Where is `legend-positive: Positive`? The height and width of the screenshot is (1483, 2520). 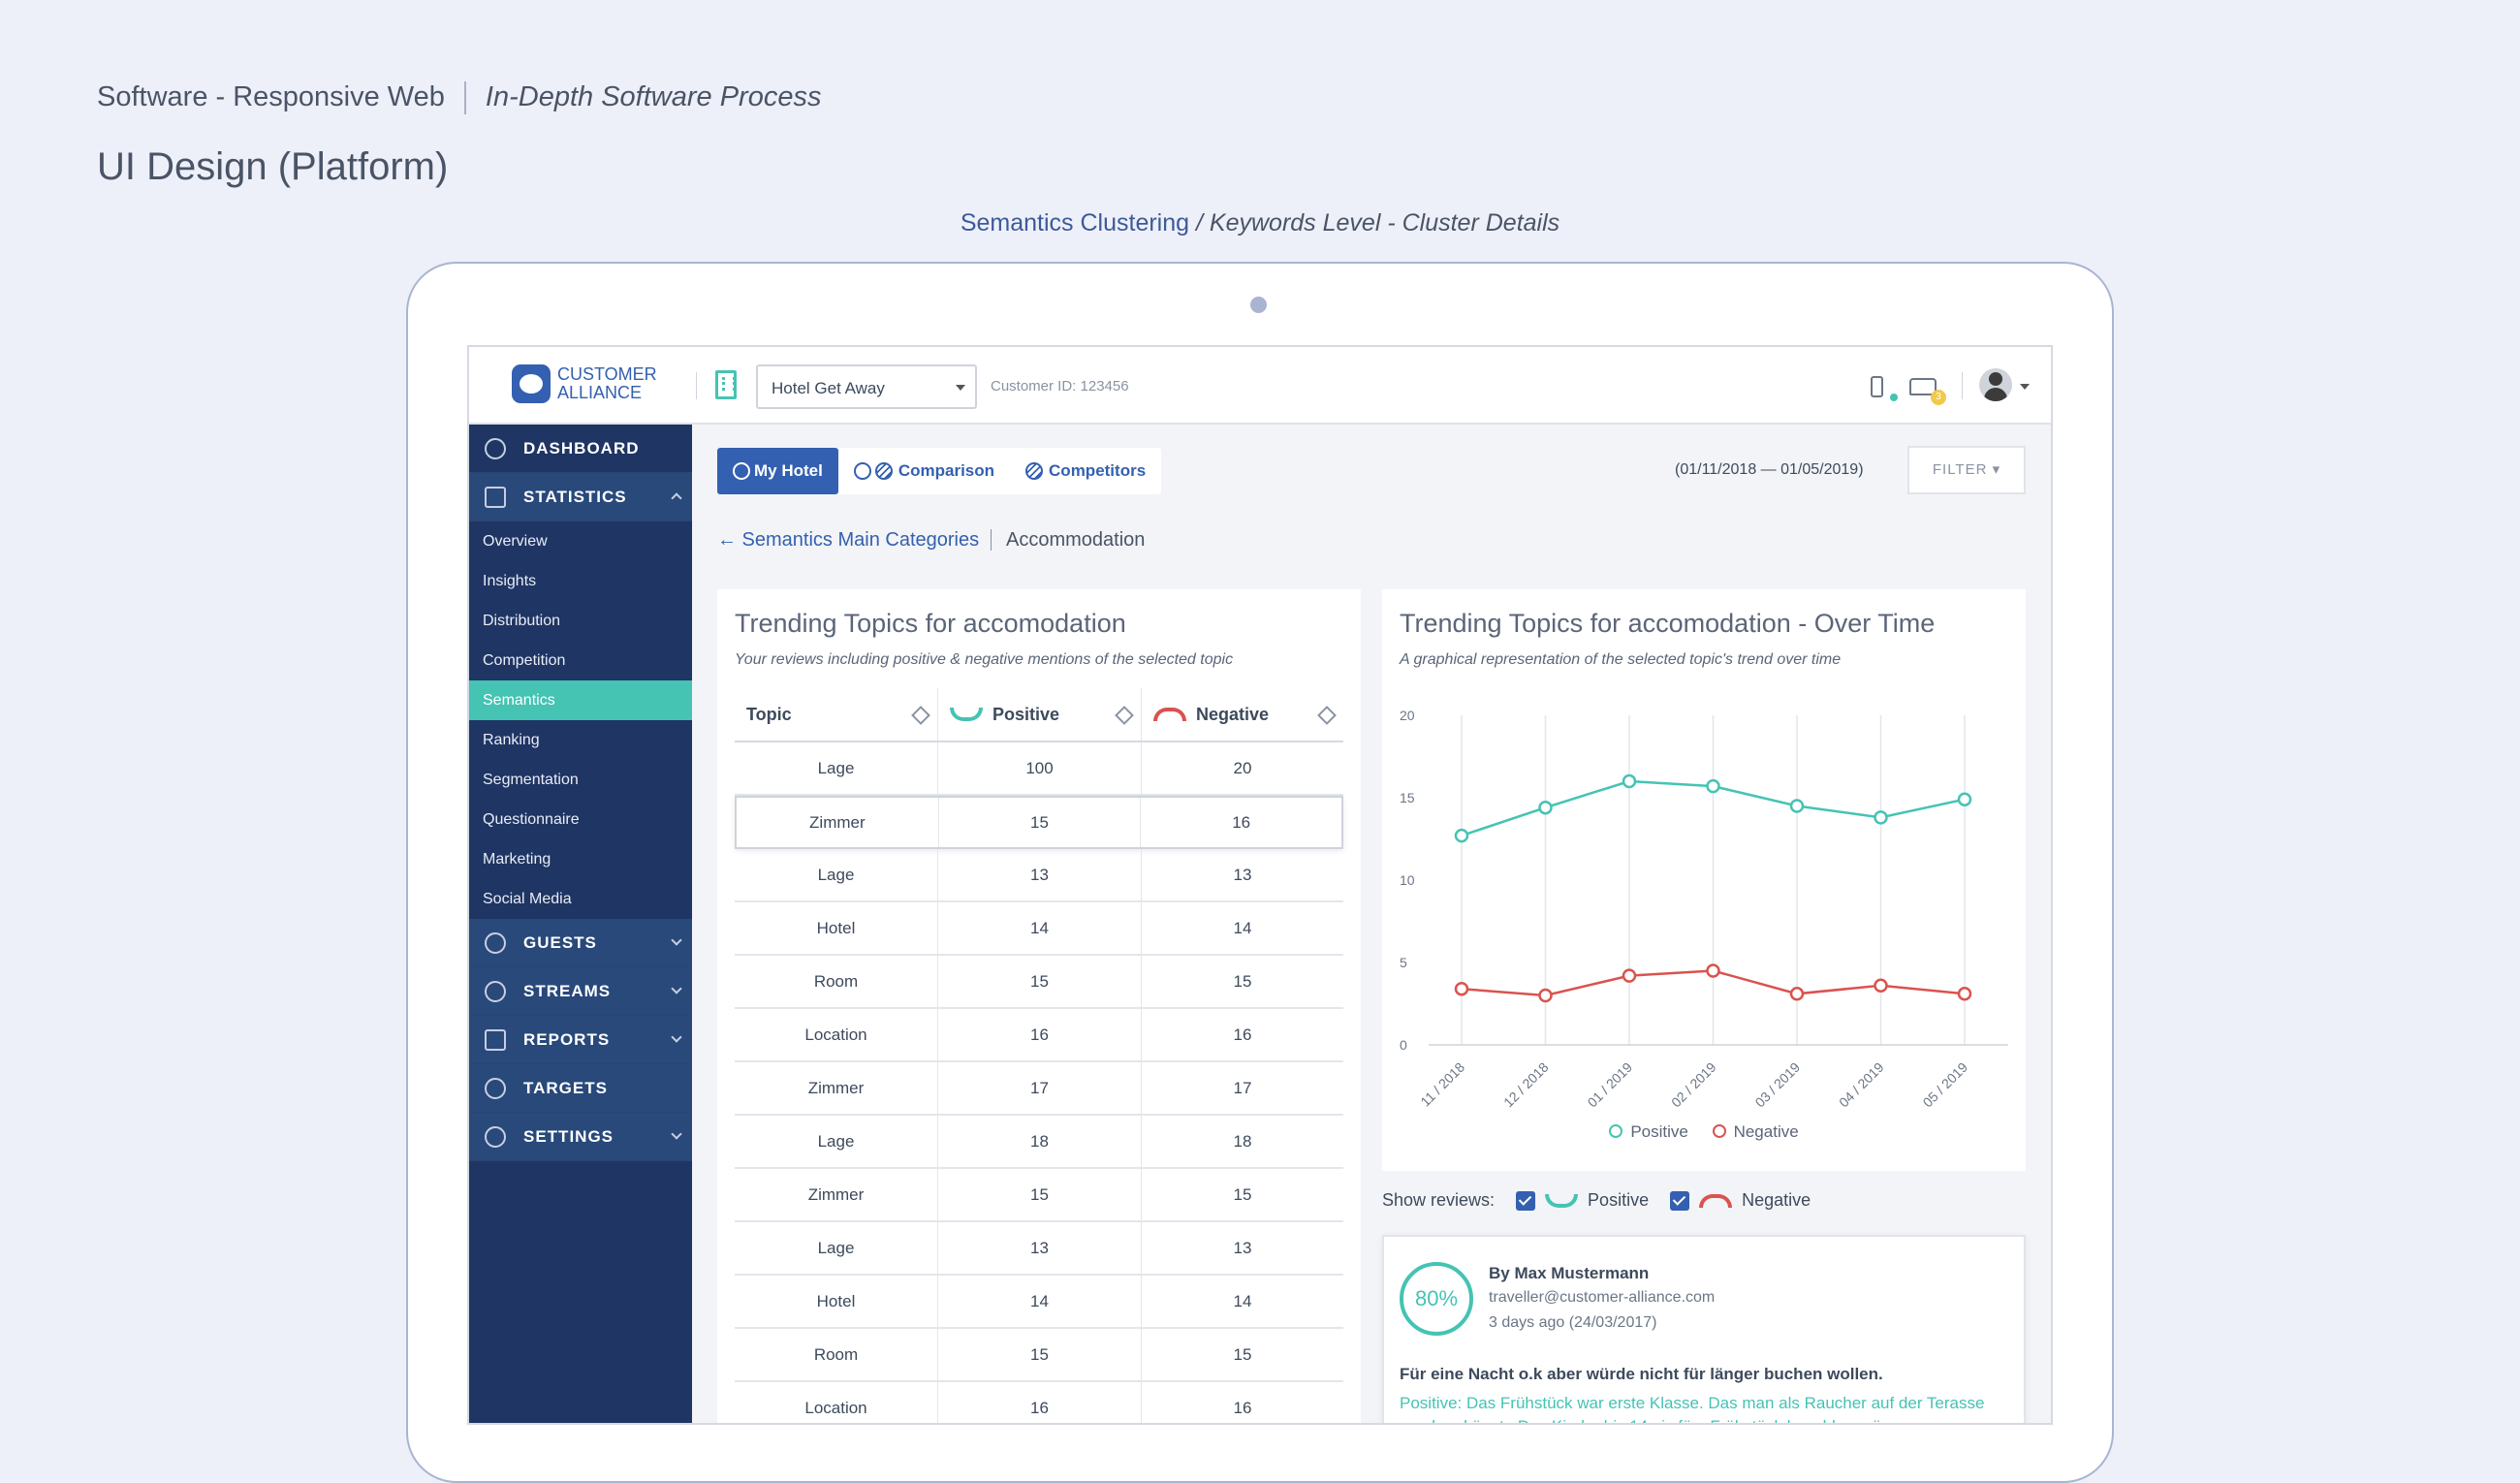
legend-positive: Positive is located at coordinates (1649, 1131).